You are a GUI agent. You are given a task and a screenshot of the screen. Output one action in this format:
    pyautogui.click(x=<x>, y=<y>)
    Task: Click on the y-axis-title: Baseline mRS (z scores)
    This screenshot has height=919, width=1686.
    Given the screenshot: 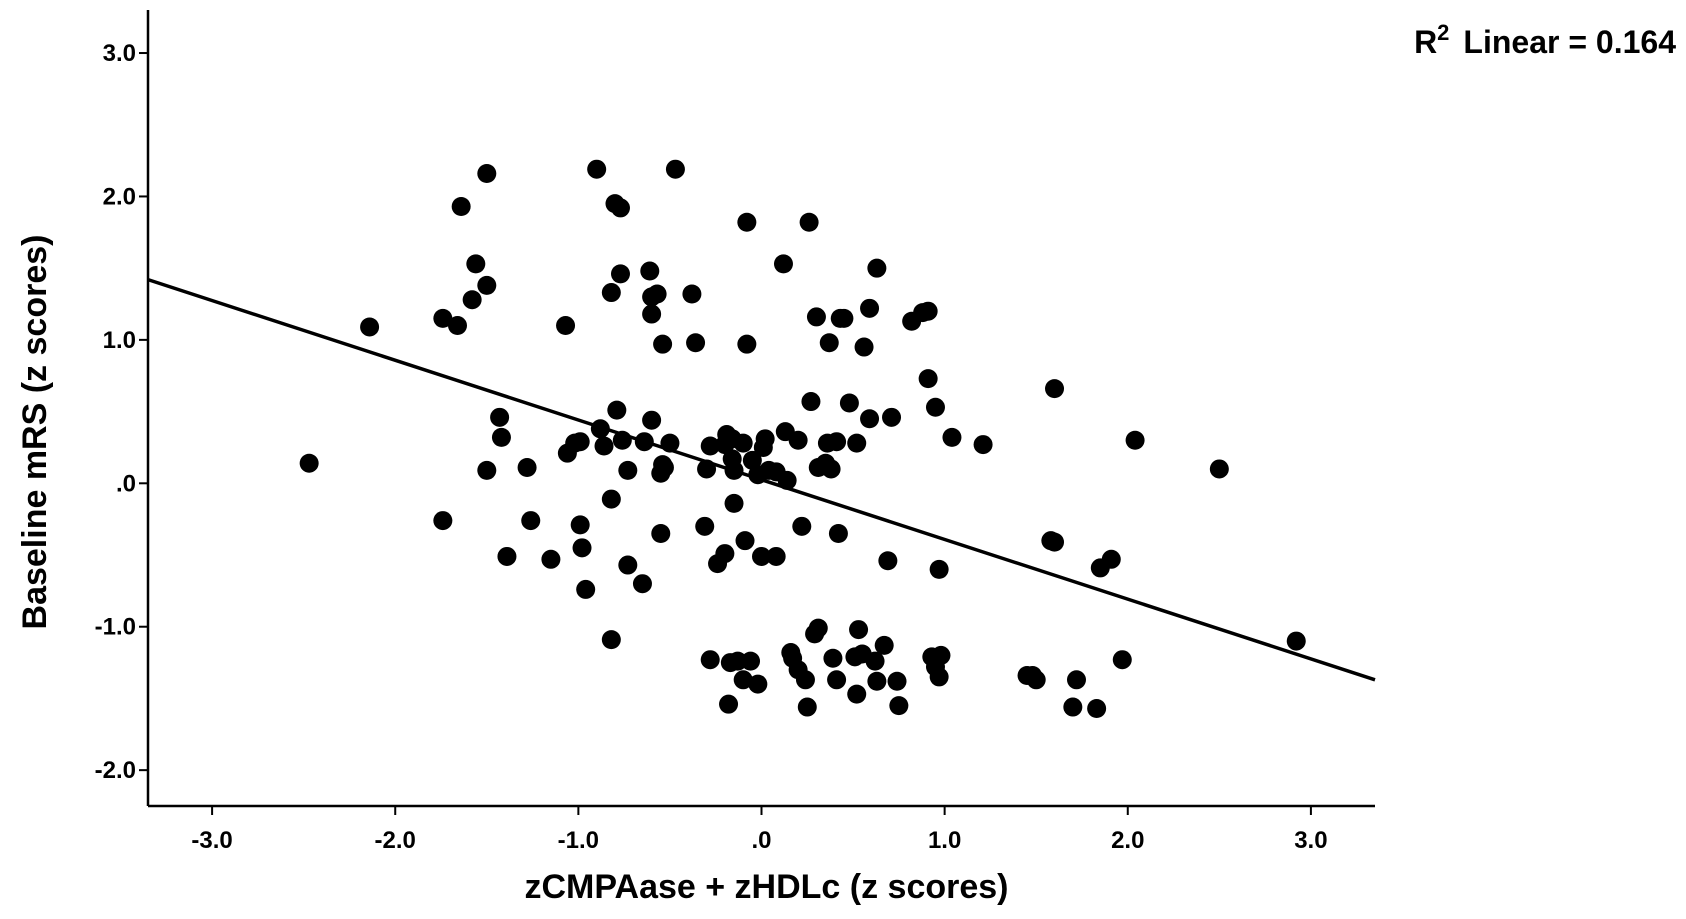 What is the action you would take?
    pyautogui.click(x=35, y=432)
    